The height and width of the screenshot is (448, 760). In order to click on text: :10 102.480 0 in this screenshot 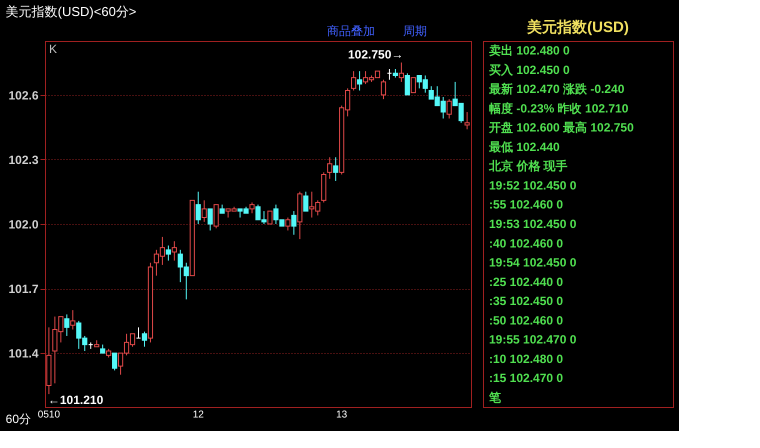, I will do `click(526, 359)`.